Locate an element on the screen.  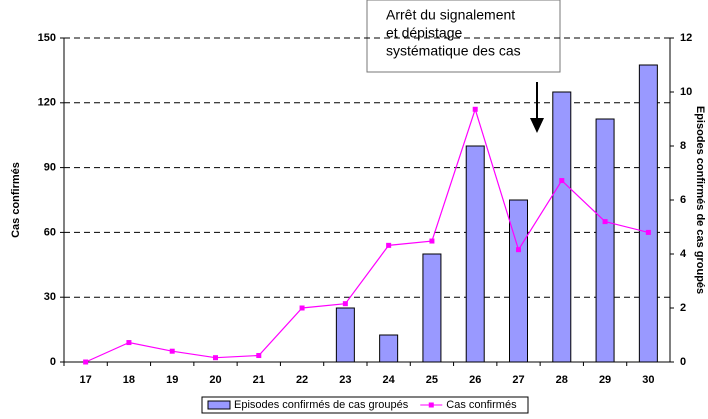
x-tick-label: 29 is located at coordinates (605, 380).